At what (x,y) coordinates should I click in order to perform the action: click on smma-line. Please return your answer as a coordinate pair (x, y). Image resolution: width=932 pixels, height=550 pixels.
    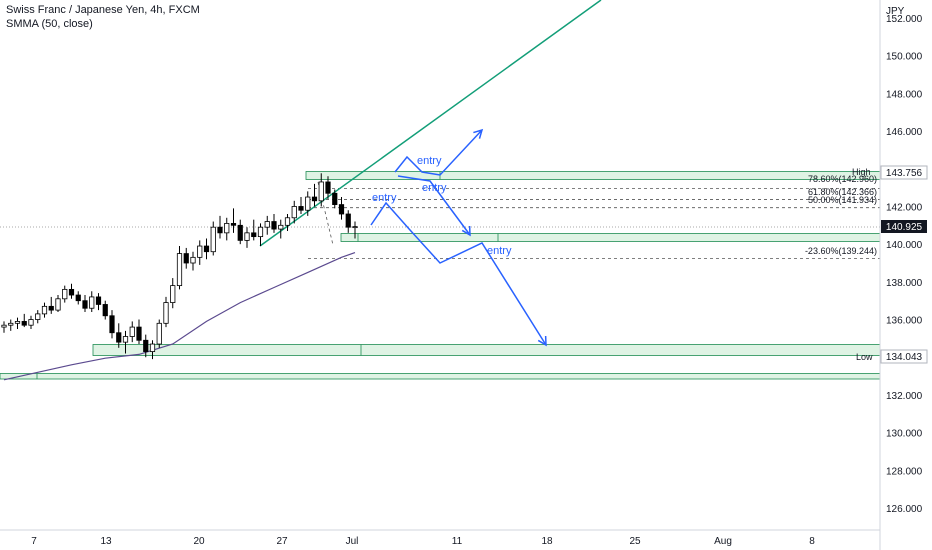
    Looking at the image, I should click on (179, 316).